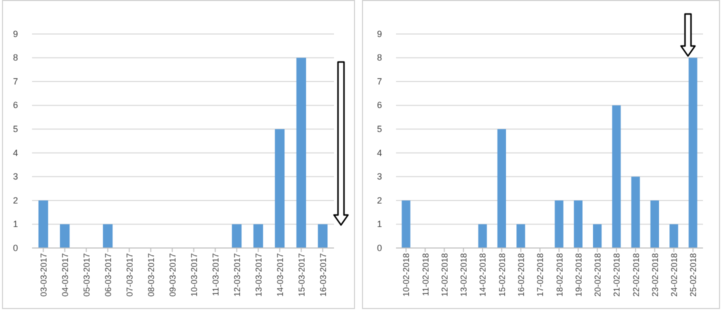  Describe the element at coordinates (578, 274) in the screenshot. I see `x-tick-label: 19-02-2018` at that location.